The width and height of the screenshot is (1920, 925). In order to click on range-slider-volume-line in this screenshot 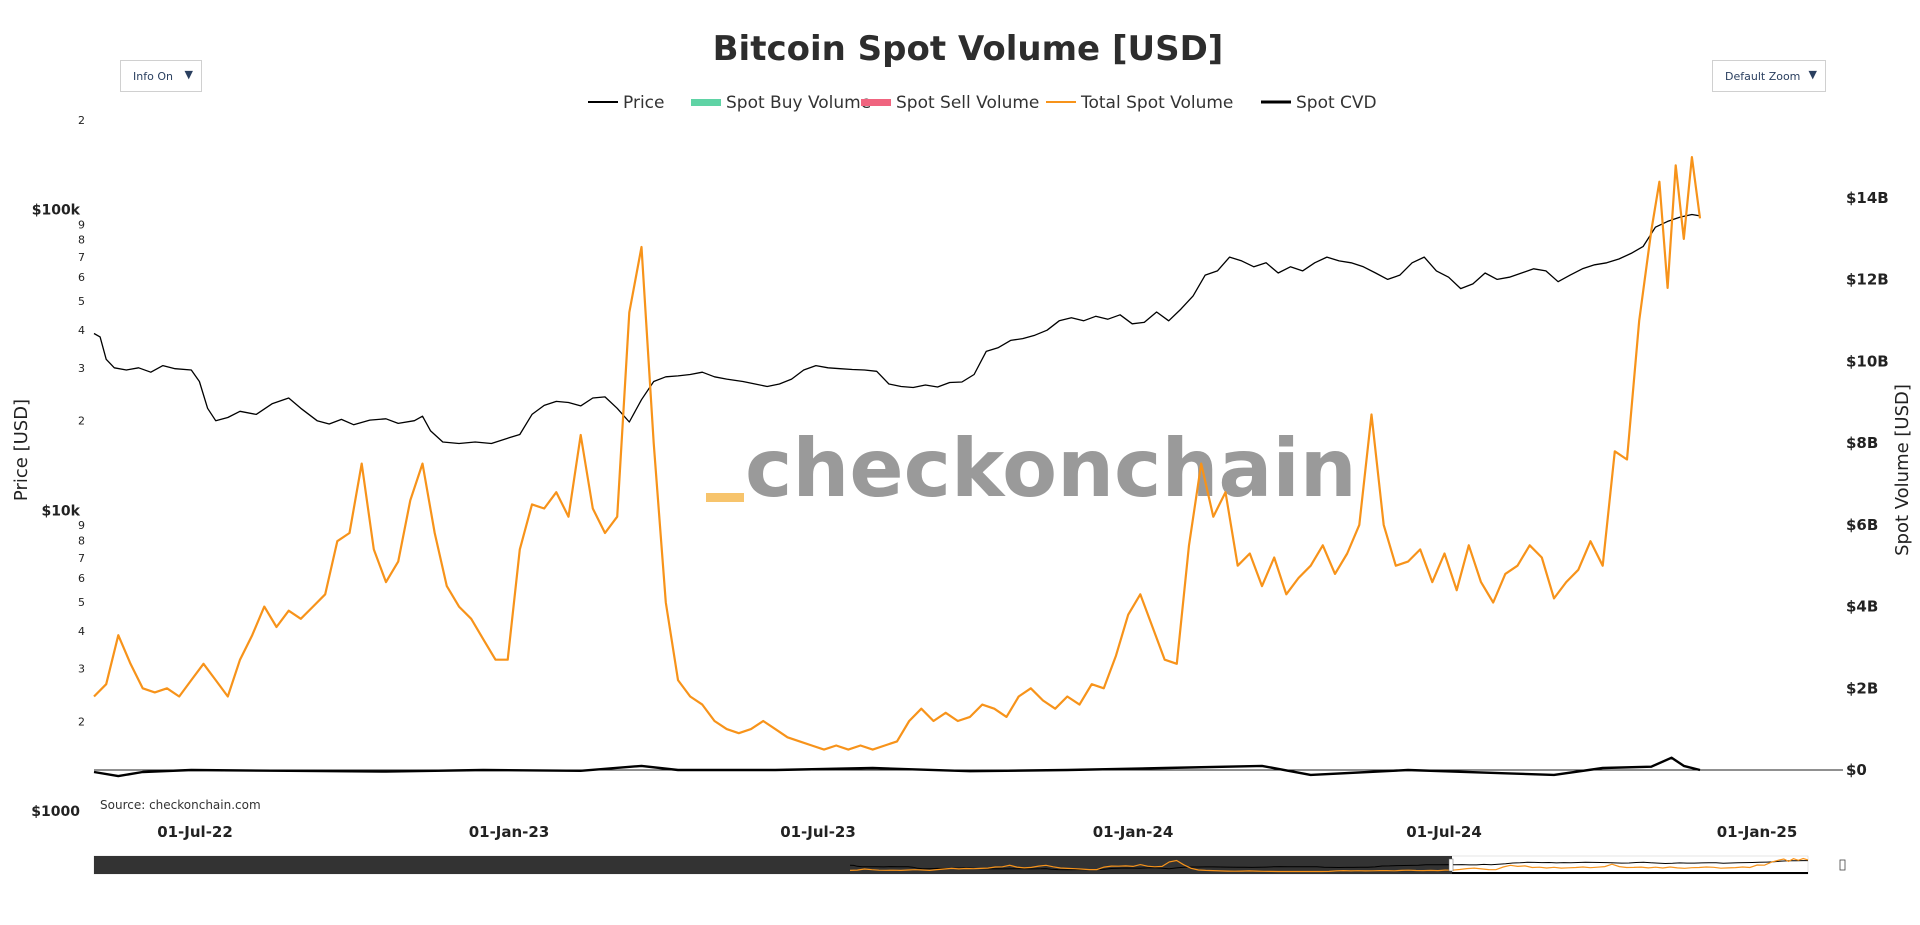, I will do `click(1329, 865)`.